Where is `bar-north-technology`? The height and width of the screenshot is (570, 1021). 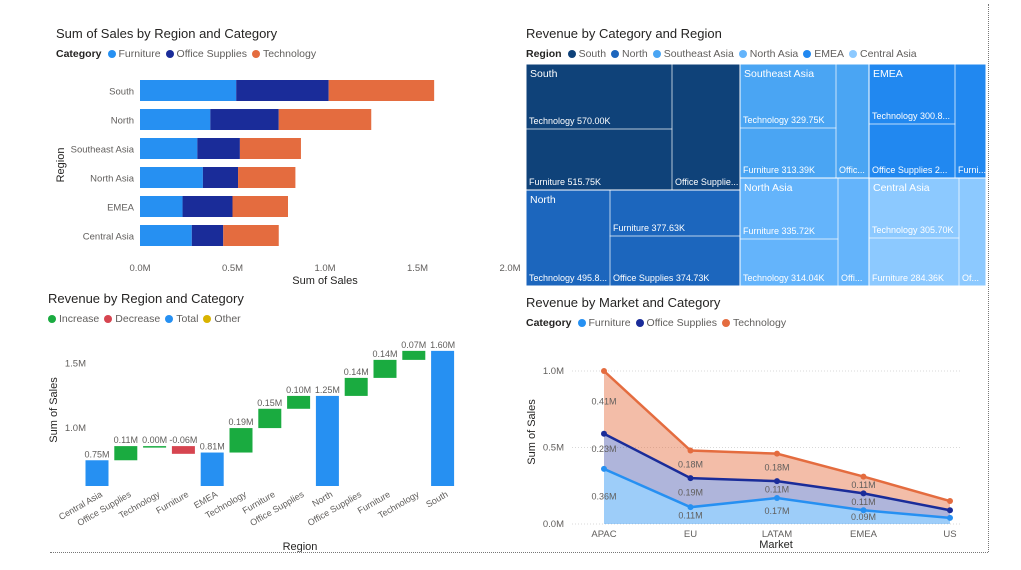 bar-north-technology is located at coordinates (325, 119).